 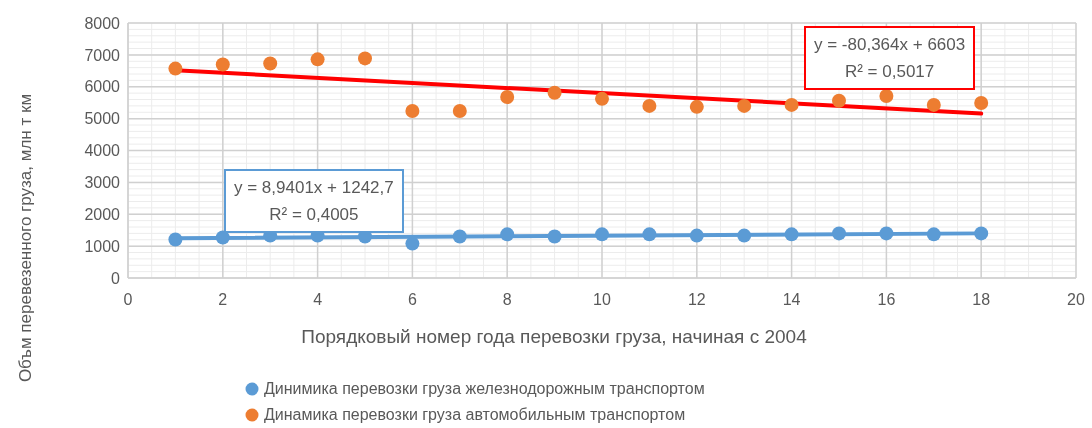 What do you see at coordinates (1076, 300) in the screenshot?
I see `x-tick-label: 20` at bounding box center [1076, 300].